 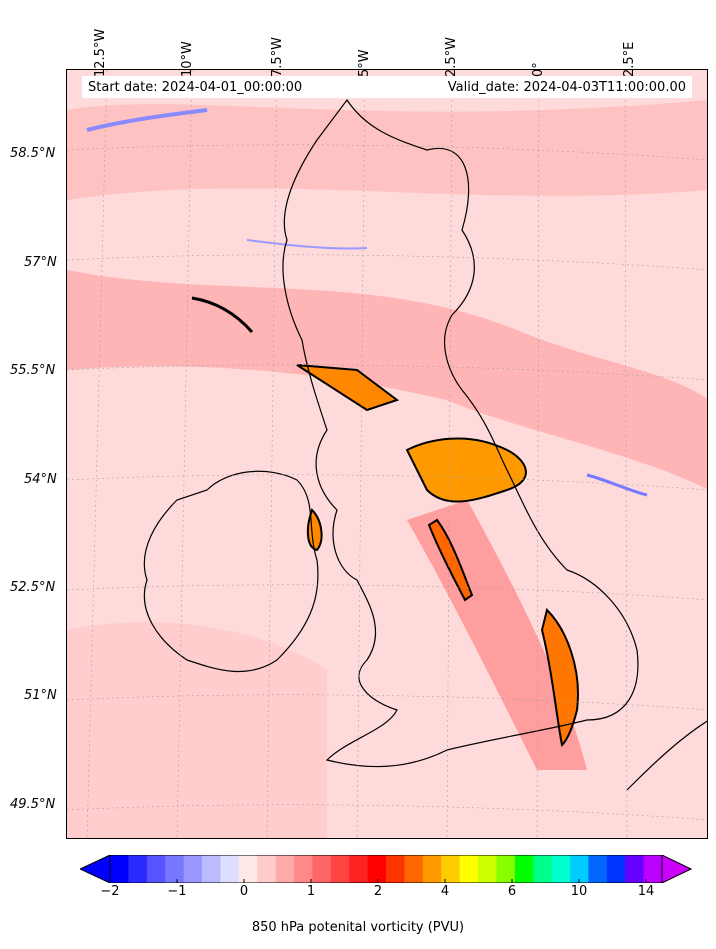 What do you see at coordinates (40, 262) in the screenshot?
I see `latitude-label: 57°N` at bounding box center [40, 262].